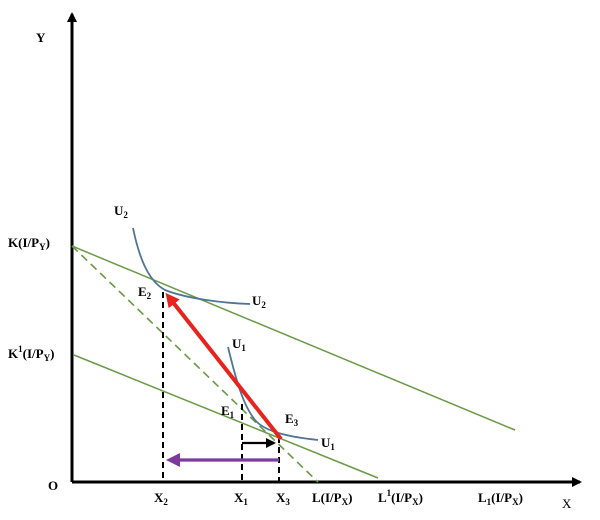 Image resolution: width=600 pixels, height=520 pixels. What do you see at coordinates (239, 344) in the screenshot?
I see `curve-label-u1-top: U1` at bounding box center [239, 344].